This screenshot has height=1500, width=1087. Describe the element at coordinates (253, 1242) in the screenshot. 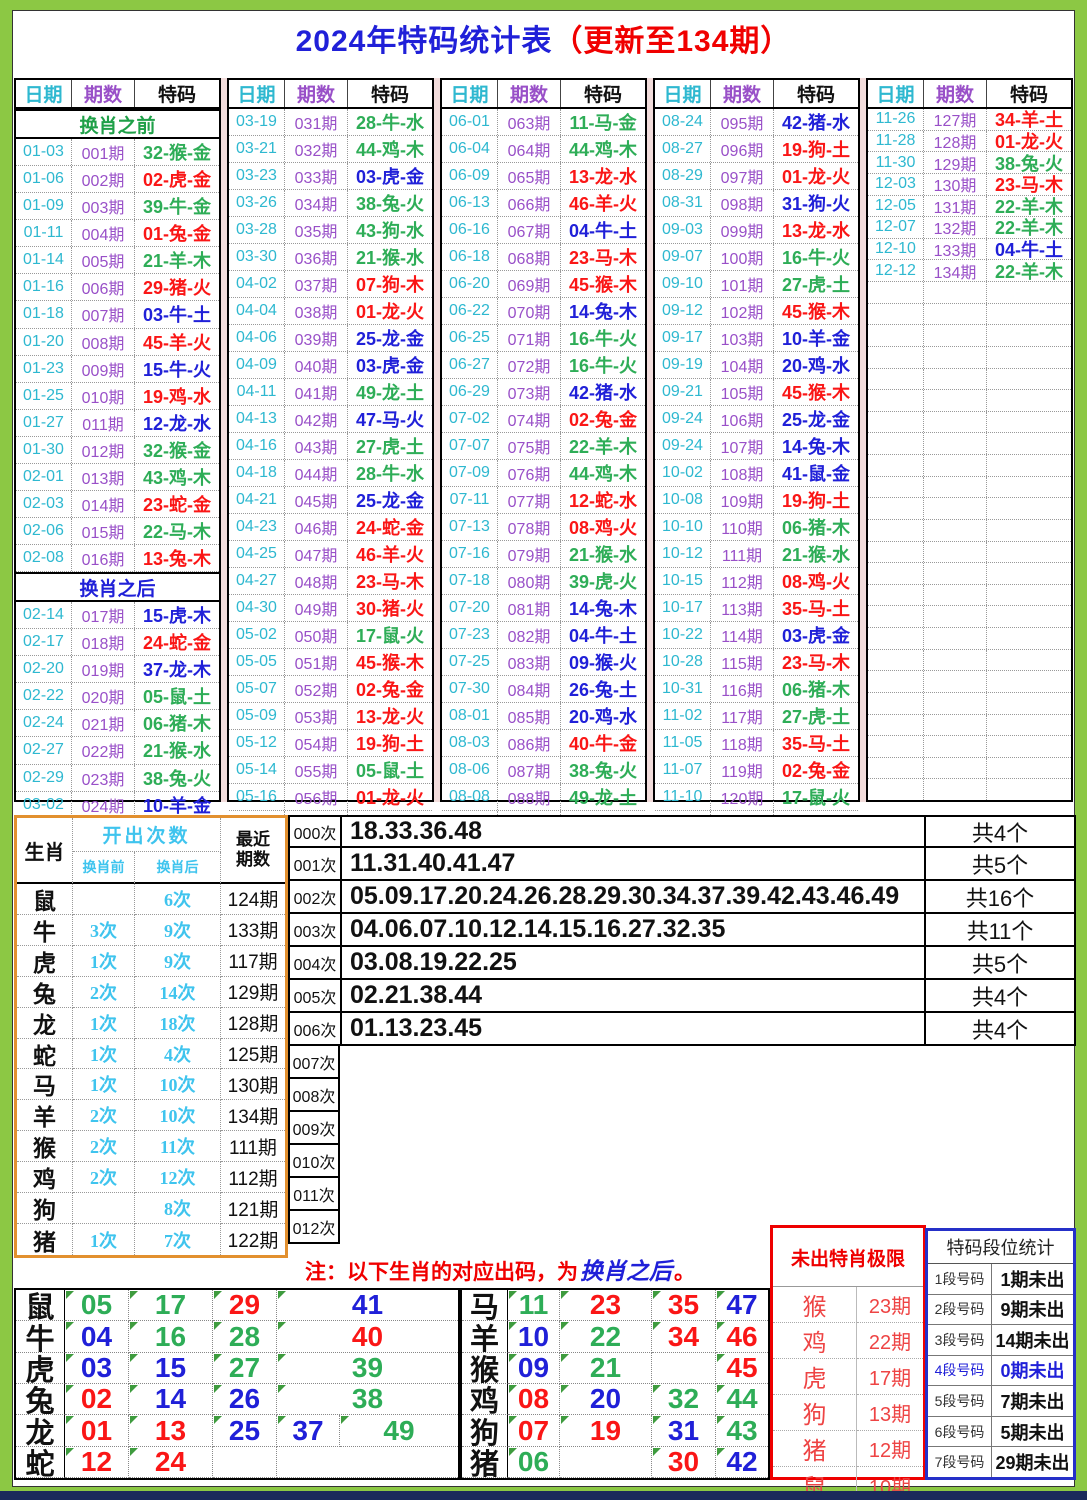

I see `recent-period-cell: 122期` at that location.